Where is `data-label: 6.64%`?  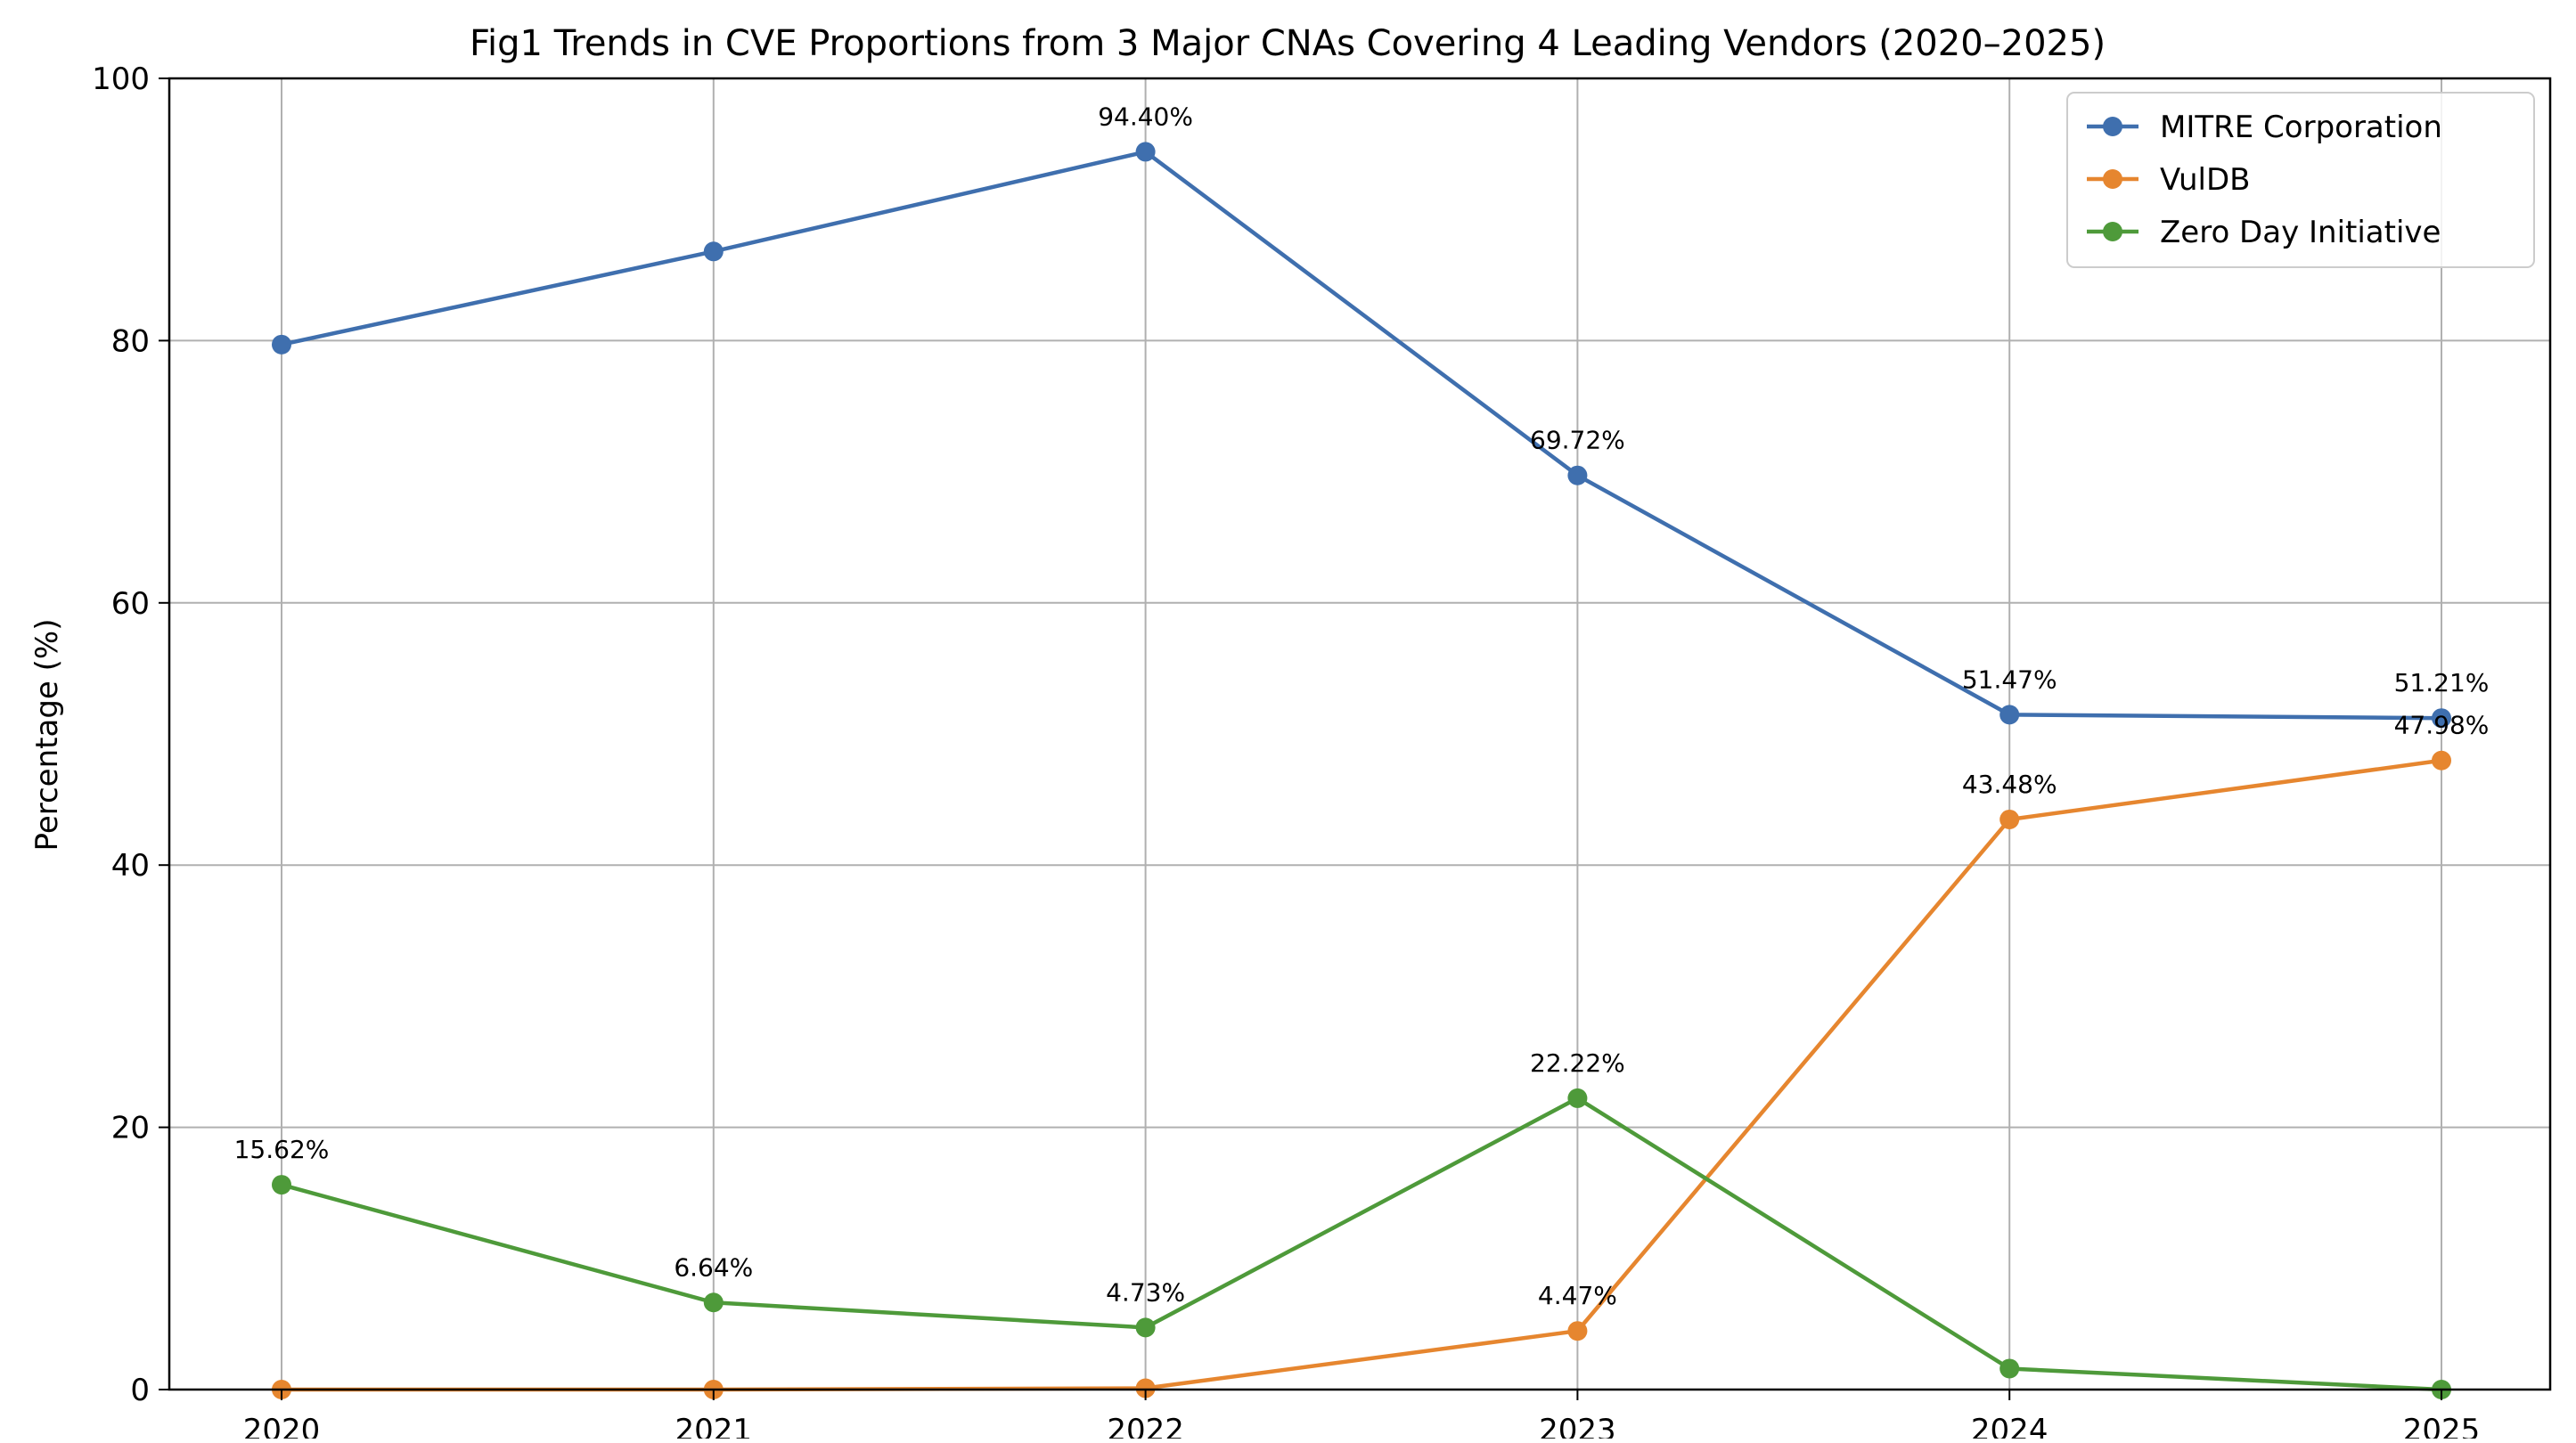
data-label: 6.64% is located at coordinates (713, 1267).